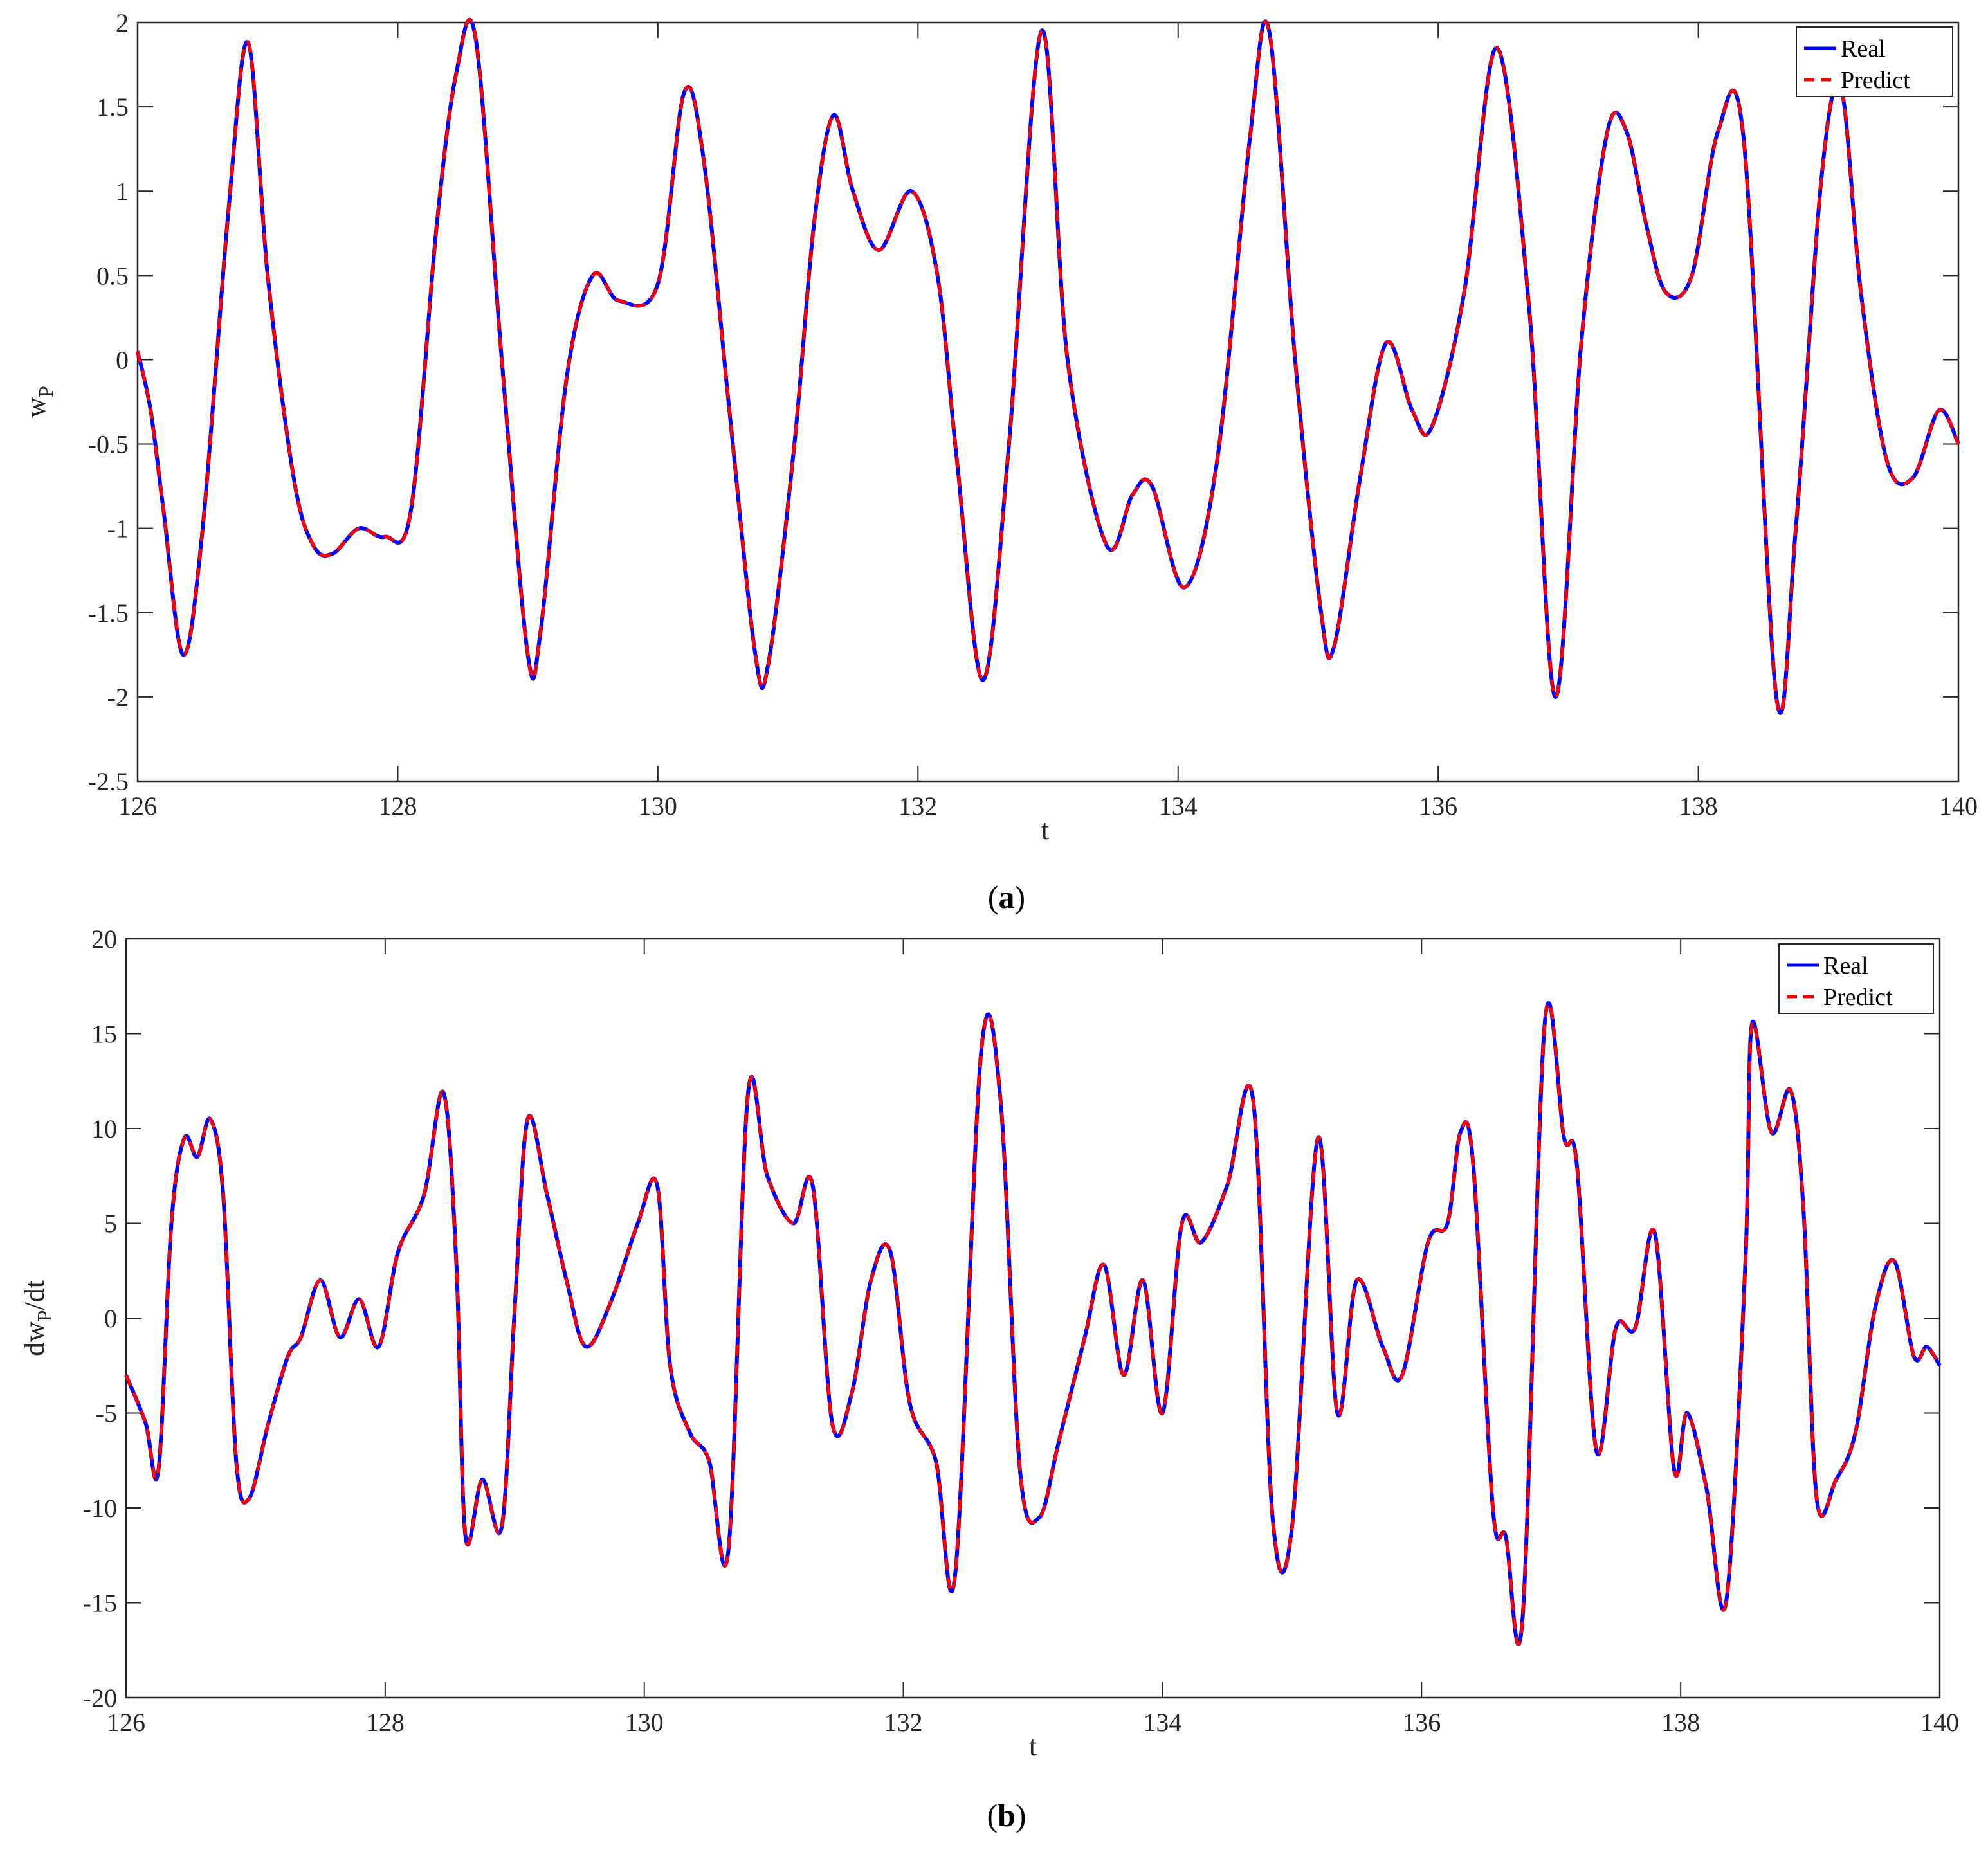 This screenshot has width=1988, height=1850. What do you see at coordinates (917, 806) in the screenshot?
I see `x-tick-label-a: 132` at bounding box center [917, 806].